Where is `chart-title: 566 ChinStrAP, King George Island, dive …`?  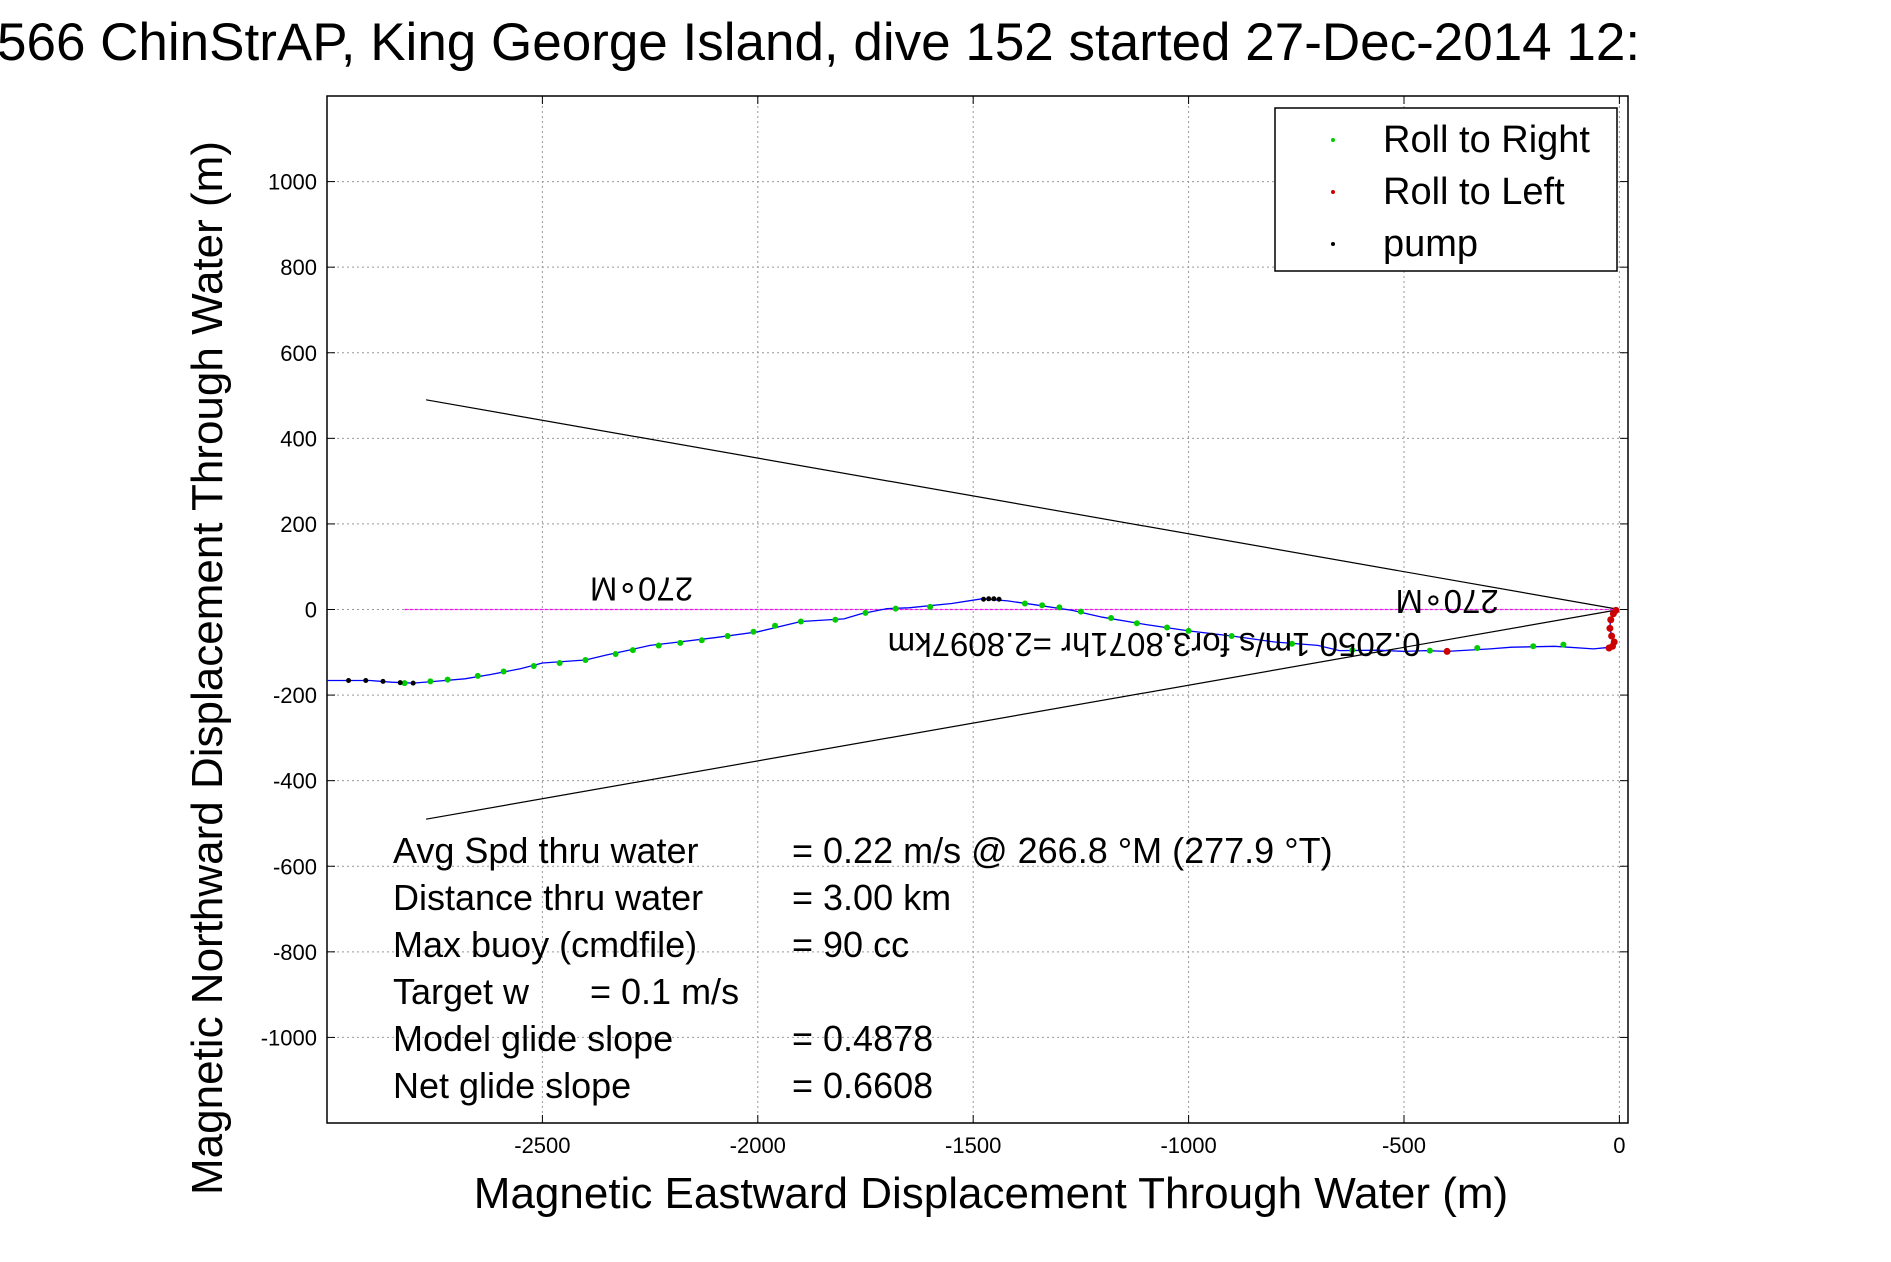
chart-title: 566 ChinStrAP, King George Island, dive … is located at coordinates (820, 42).